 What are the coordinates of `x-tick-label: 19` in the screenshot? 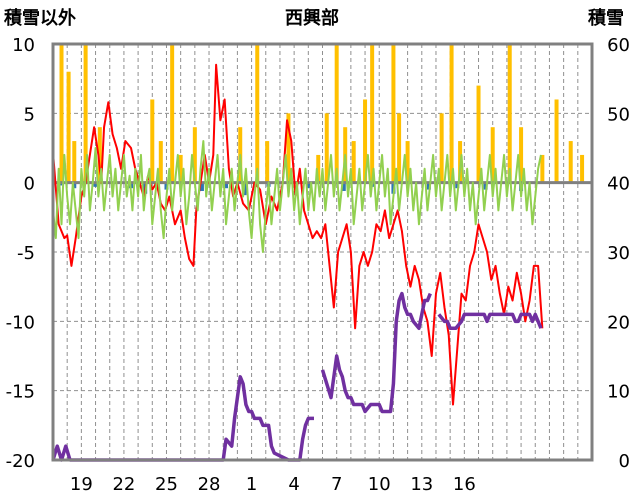 It's located at (81, 484).